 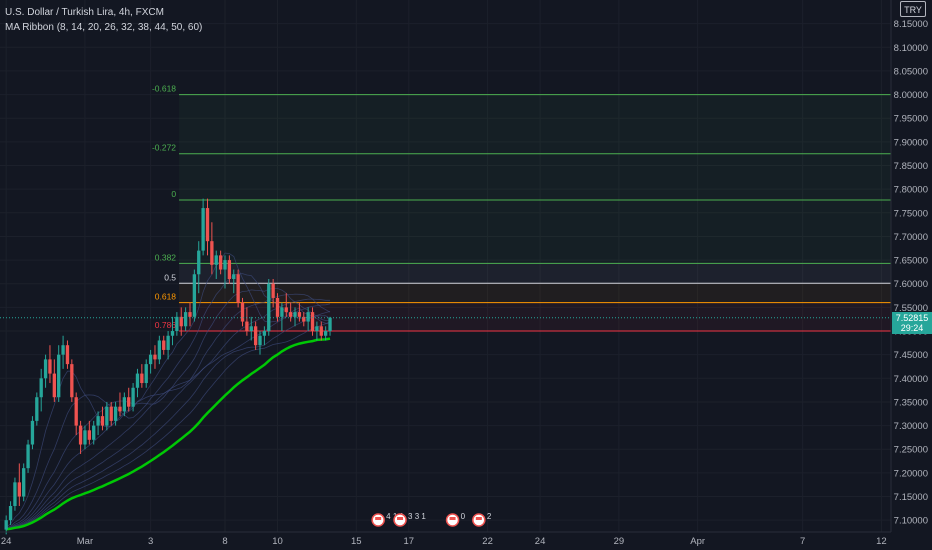 I want to click on price-tick-label: 8.05000, so click(x=911, y=71).